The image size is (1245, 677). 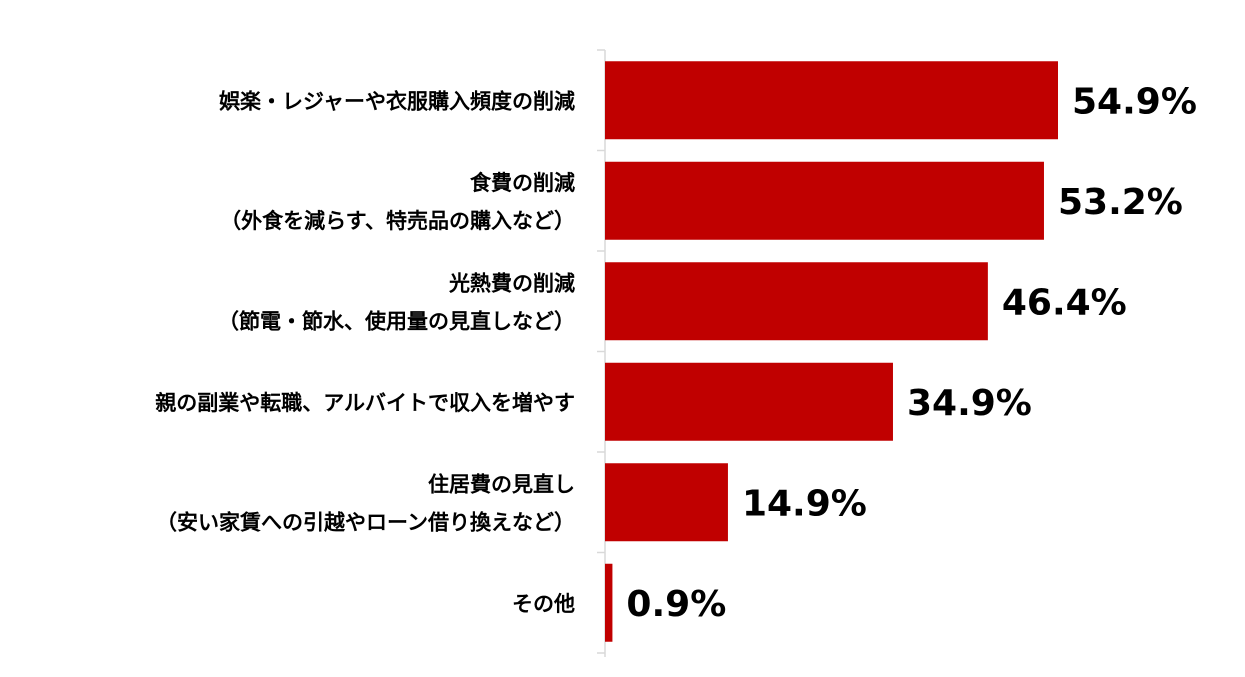 What do you see at coordinates (396, 321) in the screenshot?
I see `category-label: （節電・節水、使用量の見直しなど）` at bounding box center [396, 321].